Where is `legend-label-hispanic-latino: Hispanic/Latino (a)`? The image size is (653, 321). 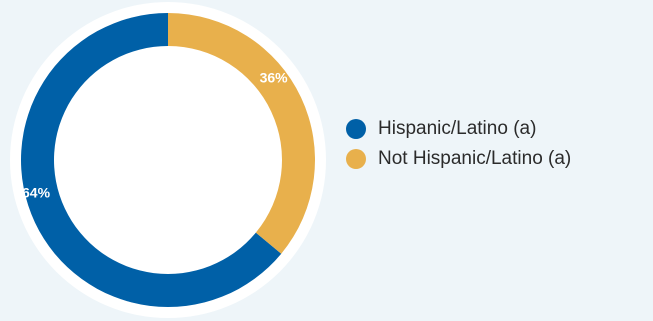 legend-label-hispanic-latino: Hispanic/Latino (a) is located at coordinates (457, 128).